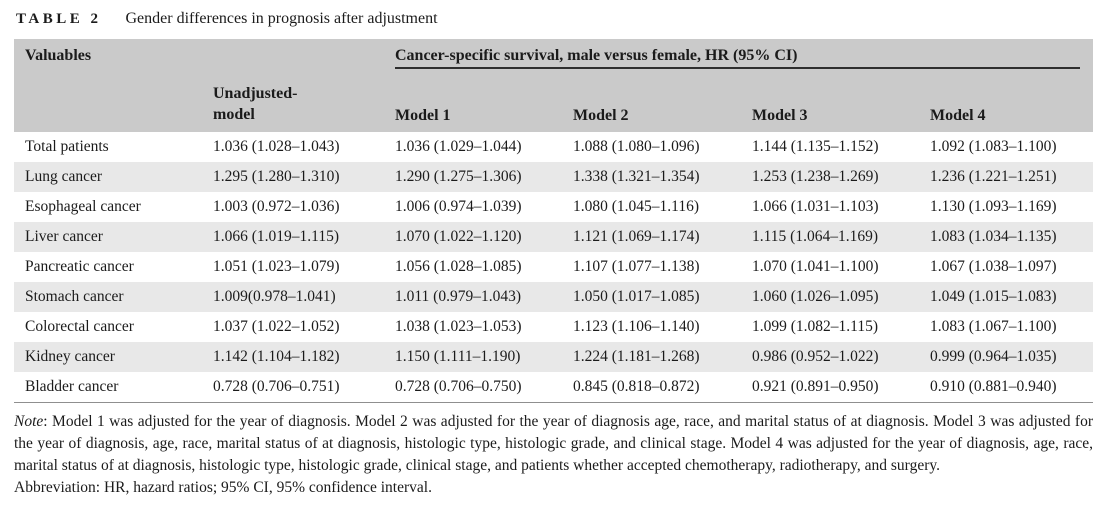 The image size is (1107, 524). What do you see at coordinates (830, 387) in the screenshot?
I see `hr-ci-cell: 0.921 (0.891–0.950)` at bounding box center [830, 387].